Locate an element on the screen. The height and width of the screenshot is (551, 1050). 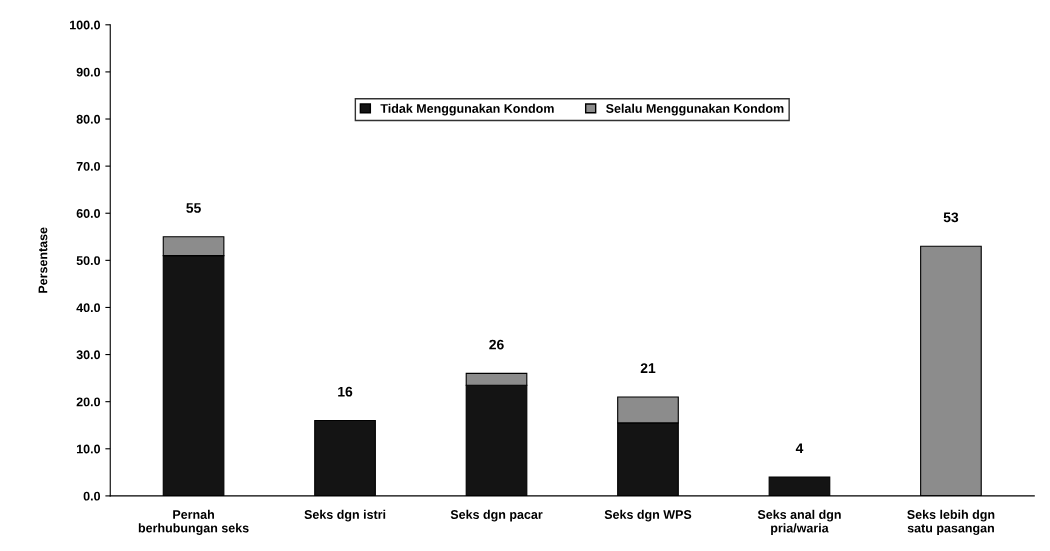
total-label: 4 is located at coordinates (799, 448).